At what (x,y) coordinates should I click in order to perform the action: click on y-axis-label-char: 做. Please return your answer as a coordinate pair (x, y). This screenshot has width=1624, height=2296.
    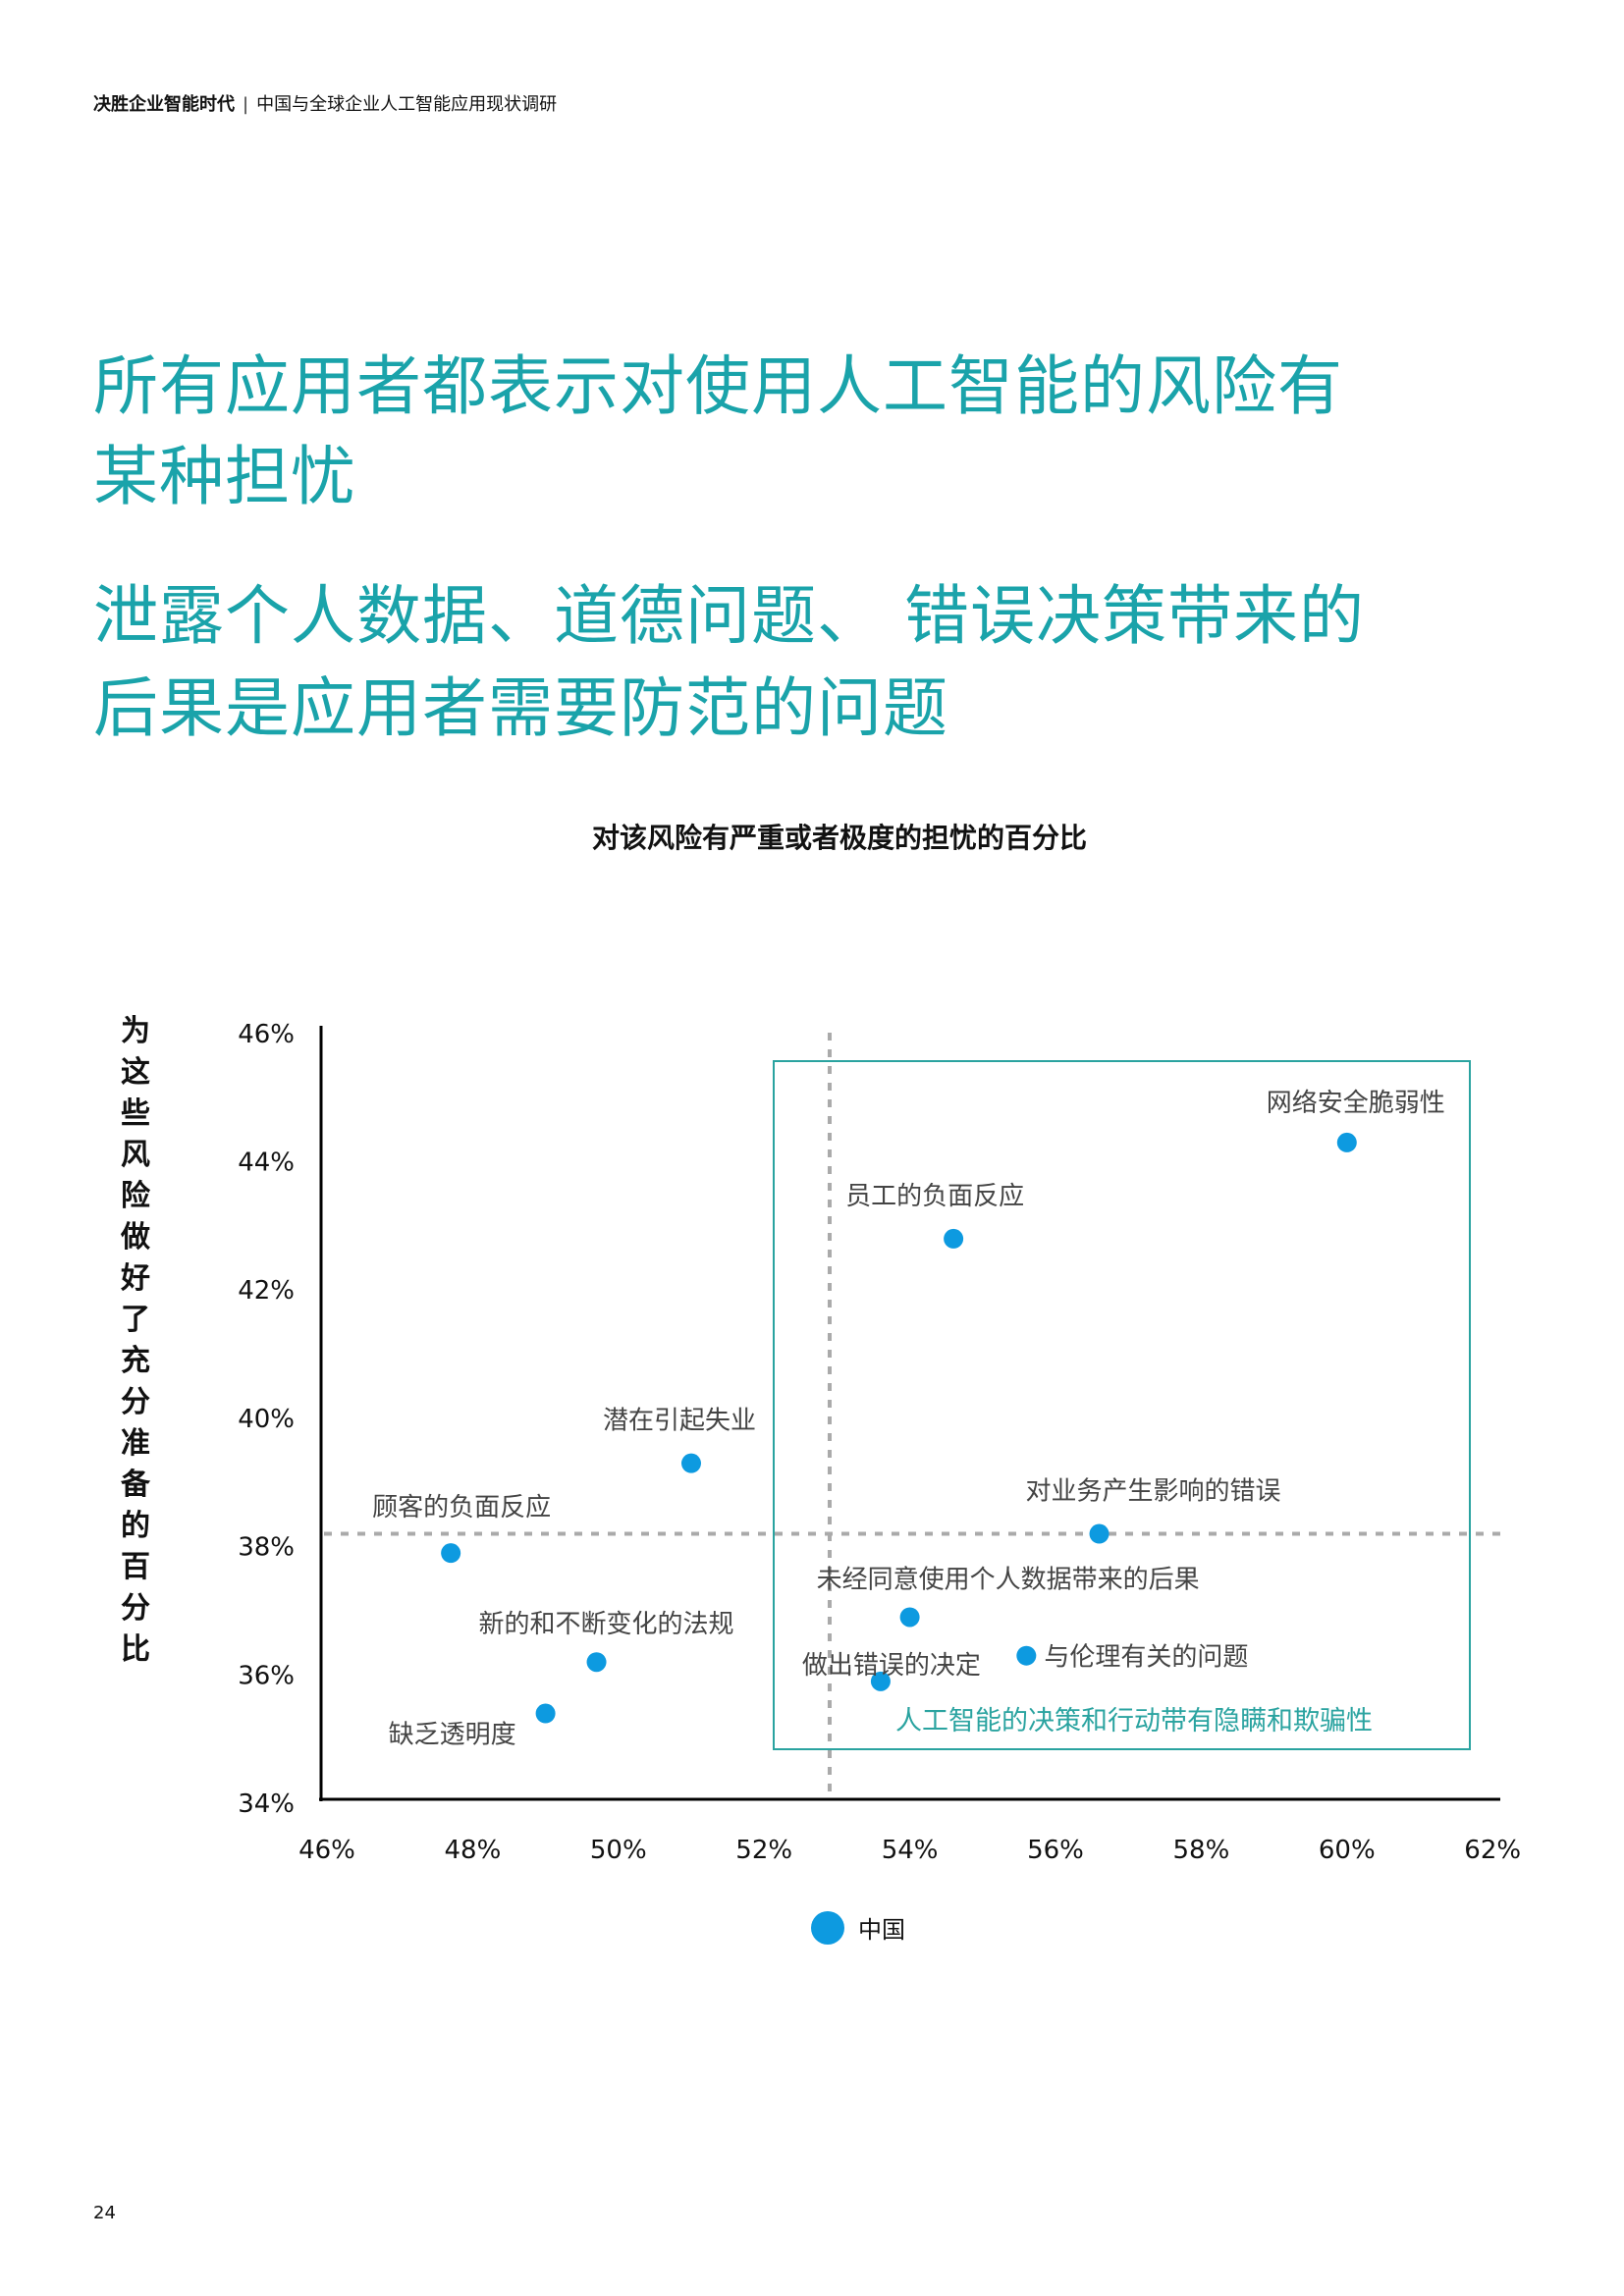
    Looking at the image, I should click on (135, 1237).